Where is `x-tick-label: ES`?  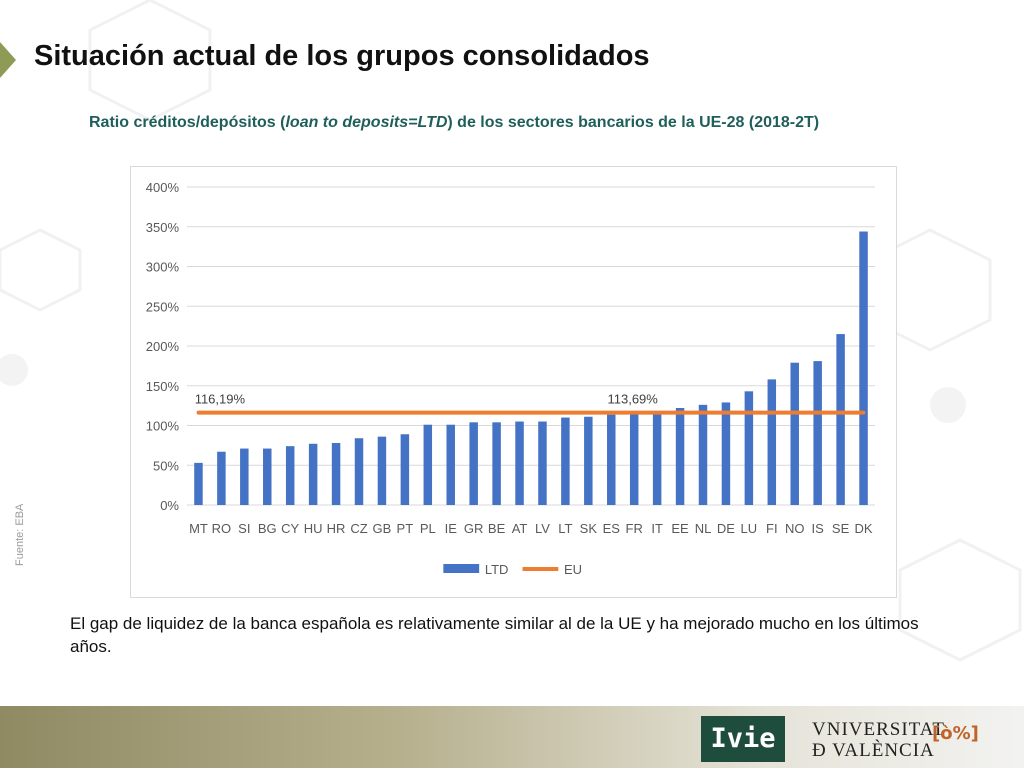 x-tick-label: ES is located at coordinates (612, 528).